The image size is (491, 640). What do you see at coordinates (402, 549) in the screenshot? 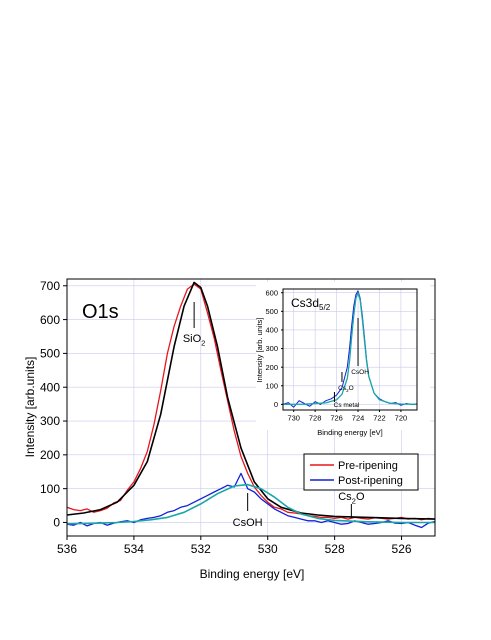
I see `x-tick-label: 526` at bounding box center [402, 549].